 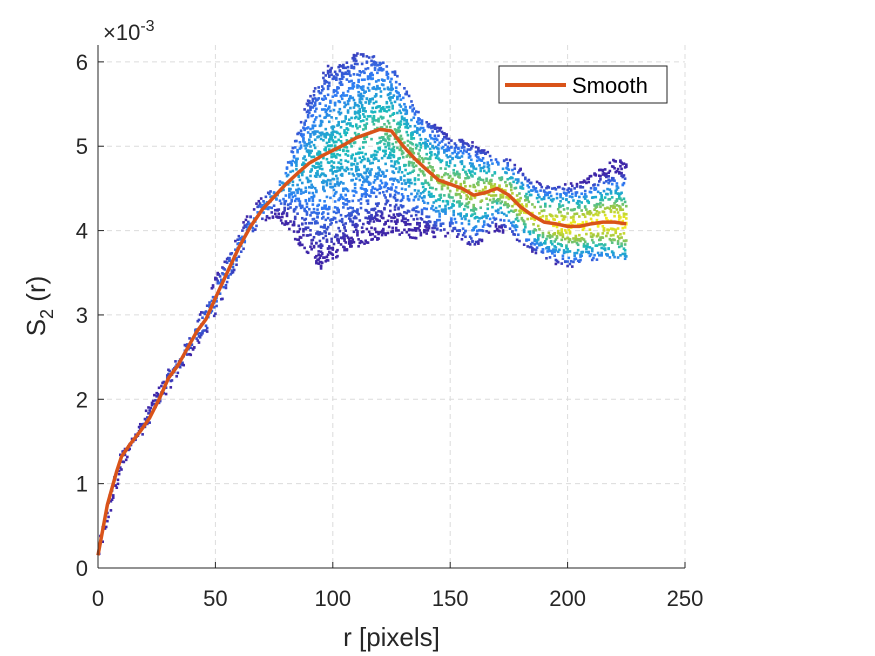 What do you see at coordinates (400, 234) in the screenshot?
I see `scatter-point-1962` at bounding box center [400, 234].